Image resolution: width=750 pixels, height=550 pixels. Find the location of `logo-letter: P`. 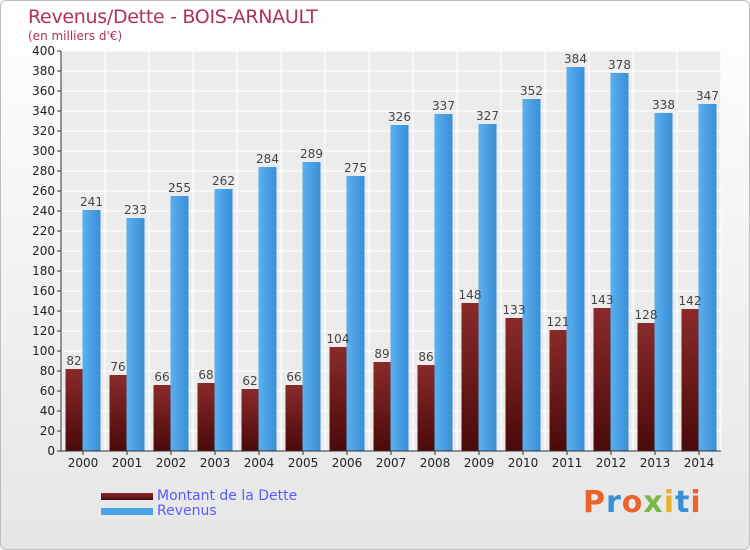

logo-letter: P is located at coordinates (594, 502).